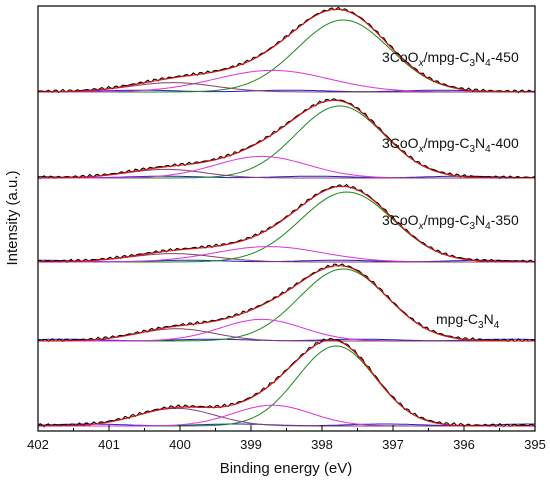 The image size is (550, 492). I want to click on label-text: -400, so click(505, 143).